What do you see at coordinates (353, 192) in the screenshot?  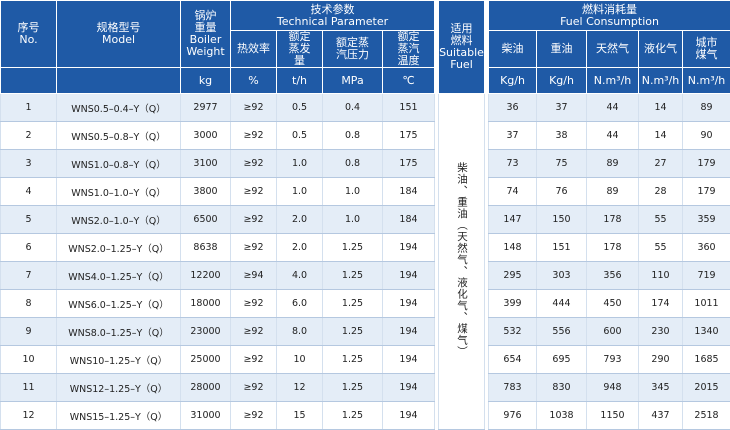 I see `cell-pressure: 1.0` at bounding box center [353, 192].